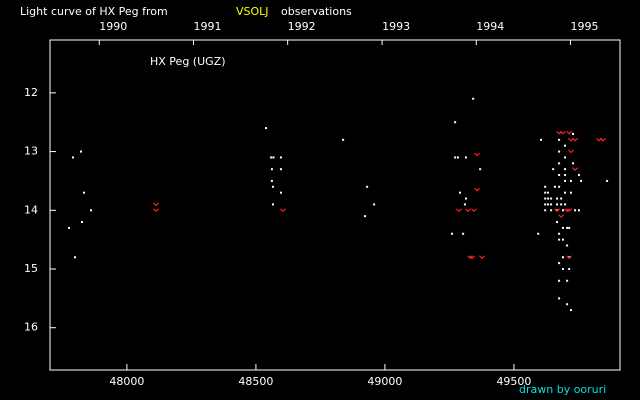  I want to click on x2-tick-label: 1995, so click(584, 26).